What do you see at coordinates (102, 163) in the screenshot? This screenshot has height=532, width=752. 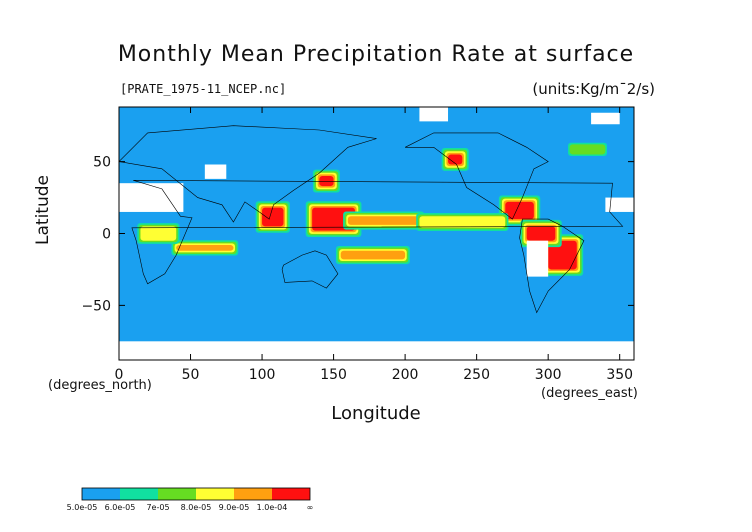 I see `y-tick-label: 50` at bounding box center [102, 163].